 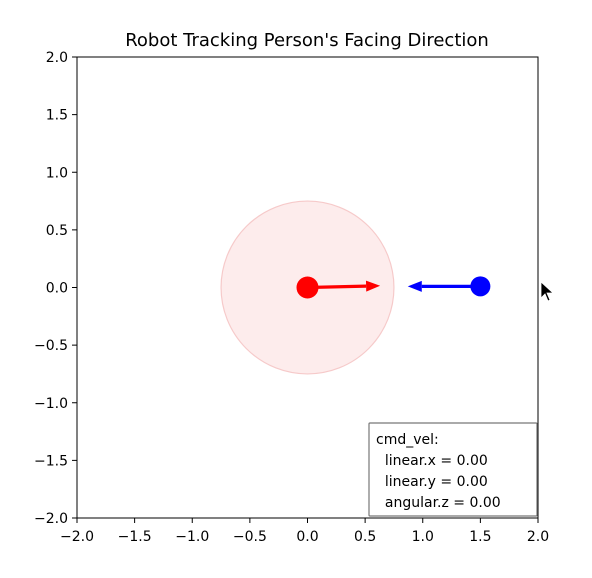 What do you see at coordinates (432, 482) in the screenshot?
I see `cmd-vel-line: linear.y = 0.00` at bounding box center [432, 482].